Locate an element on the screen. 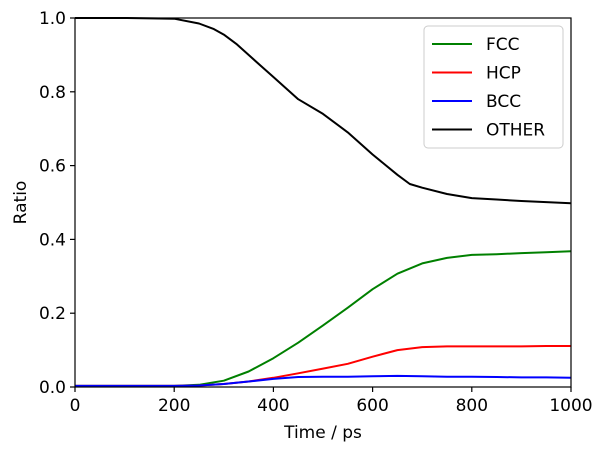 Image resolution: width=606 pixels, height=450 pixels. x-tick-label: 800 is located at coordinates (472, 406).